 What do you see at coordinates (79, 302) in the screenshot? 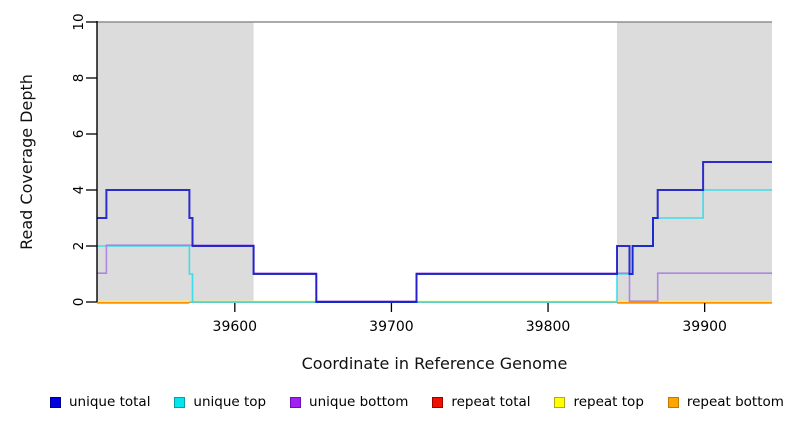
I see `y-tick-label: 0` at bounding box center [79, 302].